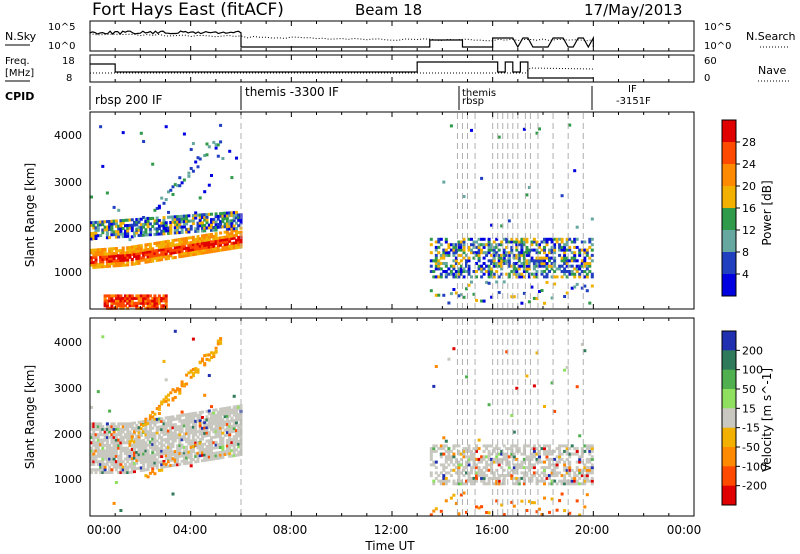 Image resolution: width=800 pixels, height=554 pixels. What do you see at coordinates (19, 73) in the screenshot?
I see `freq-label-line2: [MHz]` at bounding box center [19, 73].